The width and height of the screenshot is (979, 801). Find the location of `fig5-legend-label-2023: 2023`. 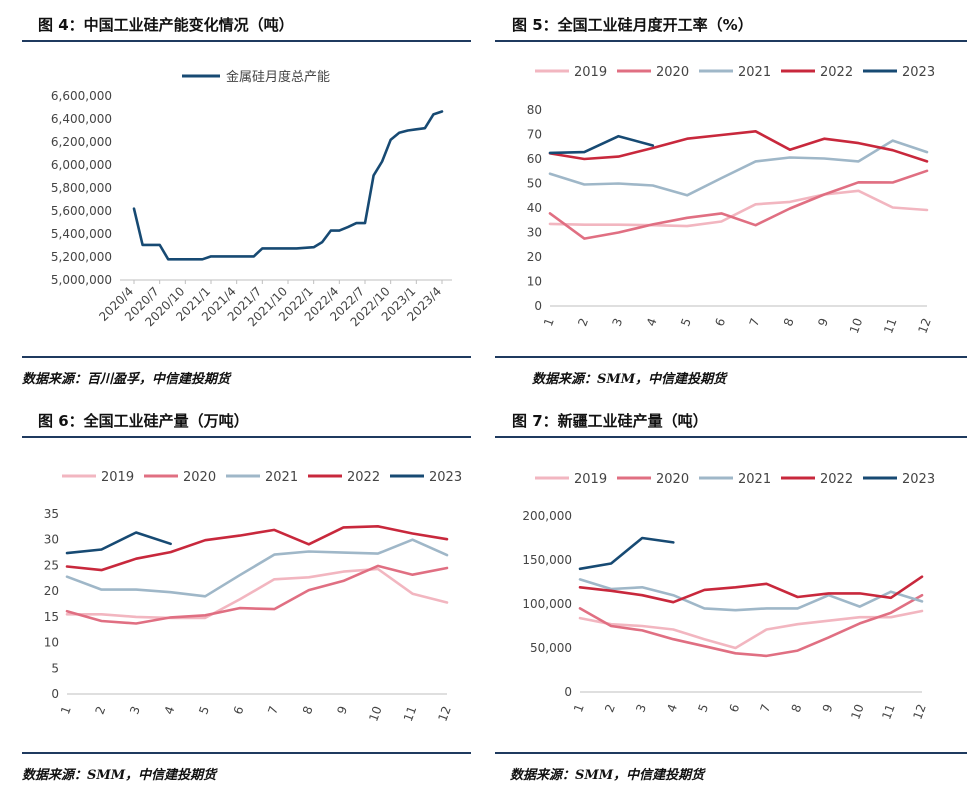

fig5-legend-label-2023: 2023 is located at coordinates (918, 72).